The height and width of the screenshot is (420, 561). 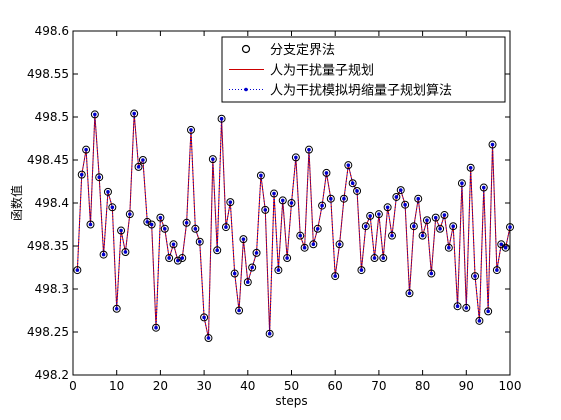 I want to click on y-tick-label: 498.3, so click(x=52, y=289).